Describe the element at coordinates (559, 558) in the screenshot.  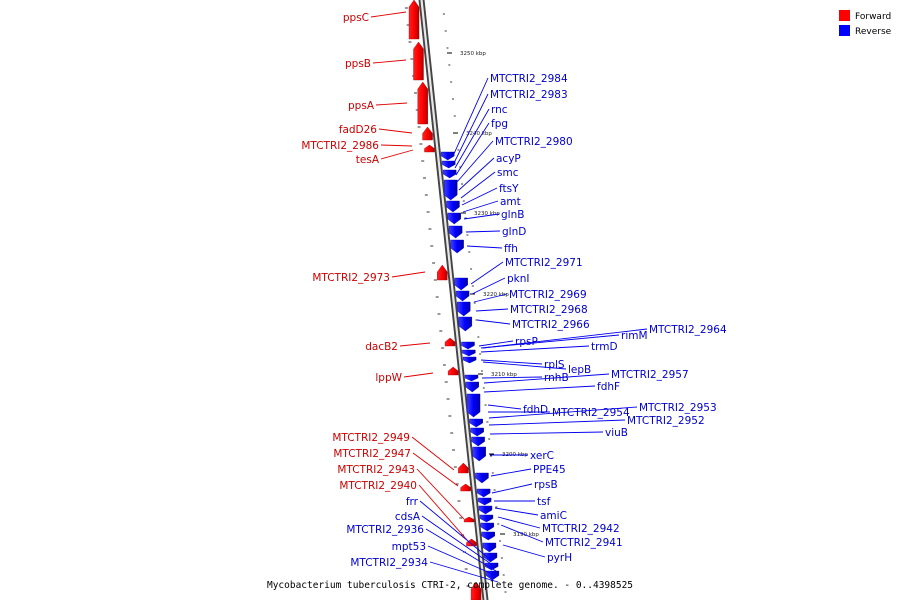
I see `reverse-gene-label-pyrh: pyrH` at that location.